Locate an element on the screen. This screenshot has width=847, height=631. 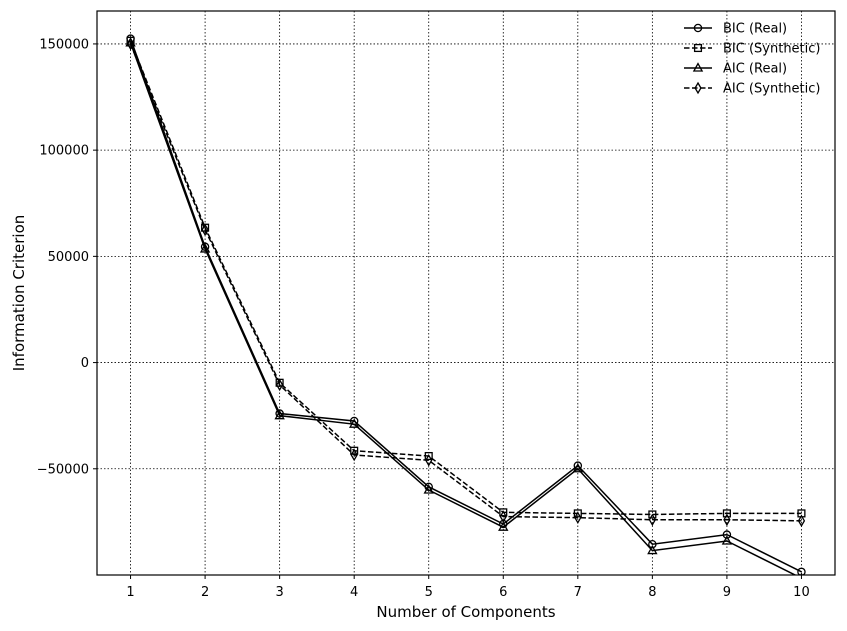
legend-marker-square is located at coordinates (698, 48).